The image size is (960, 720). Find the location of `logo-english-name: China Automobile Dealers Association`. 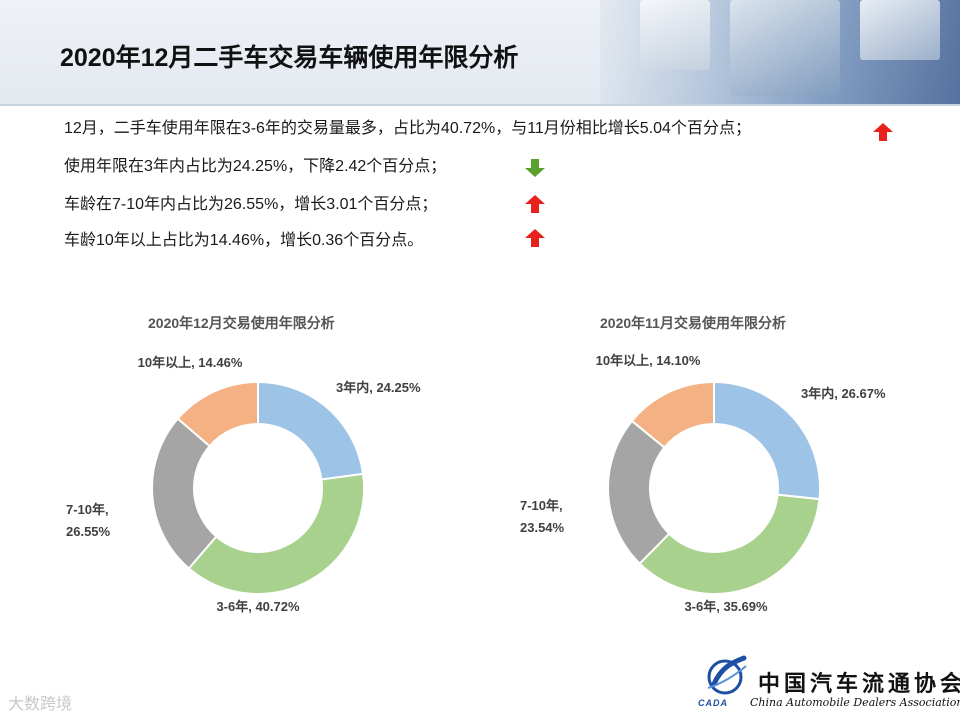

logo-english-name: China Automobile Dealers Association is located at coordinates (855, 702).